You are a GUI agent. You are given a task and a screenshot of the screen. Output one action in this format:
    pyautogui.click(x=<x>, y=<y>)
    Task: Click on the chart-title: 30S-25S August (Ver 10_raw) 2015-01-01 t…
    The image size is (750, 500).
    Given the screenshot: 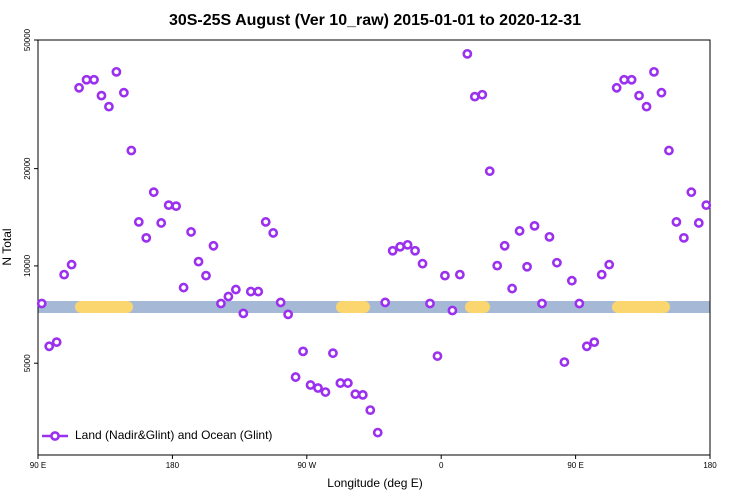 What is the action you would take?
    pyautogui.click(x=375, y=20)
    